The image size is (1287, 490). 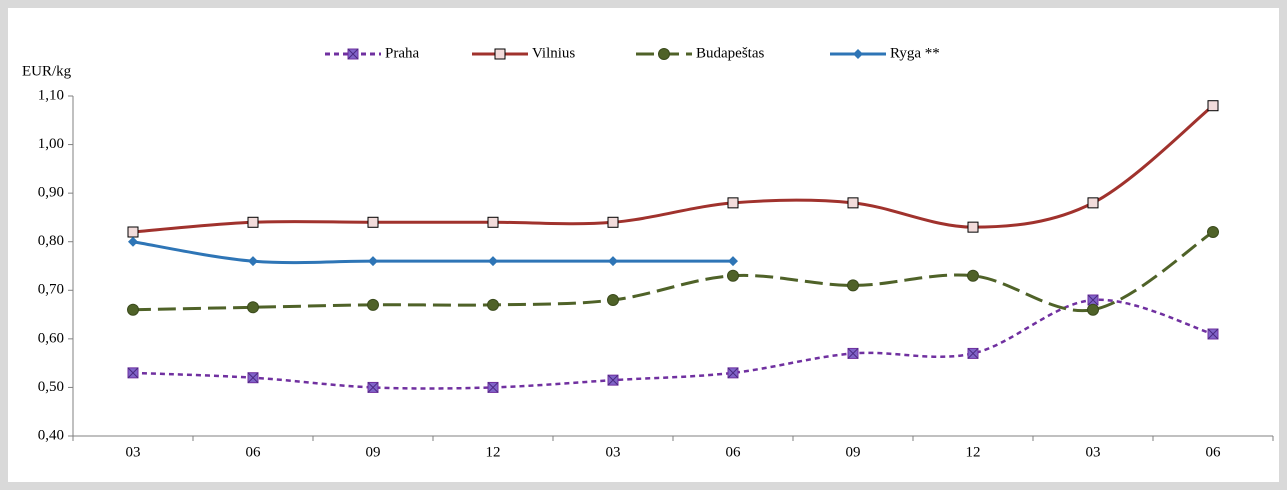 I want to click on y-axis-label: EUR/kg, so click(x=47, y=71).